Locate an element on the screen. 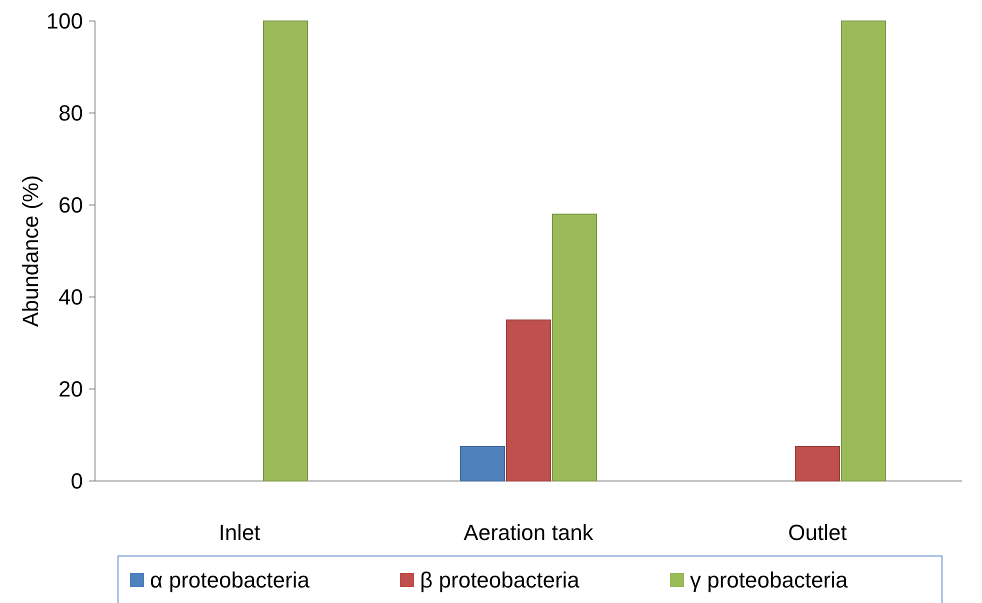 The image size is (982, 603). y-tick-label: 40 is located at coordinates (70, 297).